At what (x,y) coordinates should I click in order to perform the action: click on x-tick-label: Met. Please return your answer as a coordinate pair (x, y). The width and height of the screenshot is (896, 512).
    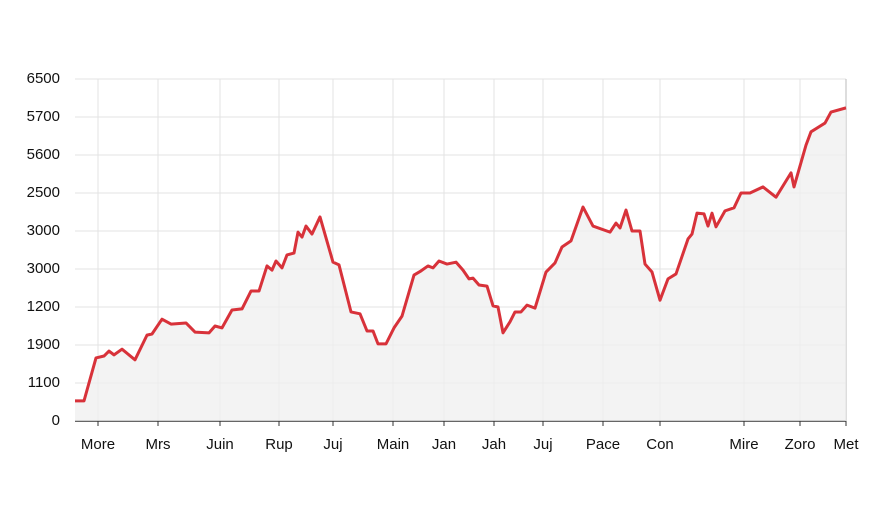
    Looking at the image, I should click on (846, 444).